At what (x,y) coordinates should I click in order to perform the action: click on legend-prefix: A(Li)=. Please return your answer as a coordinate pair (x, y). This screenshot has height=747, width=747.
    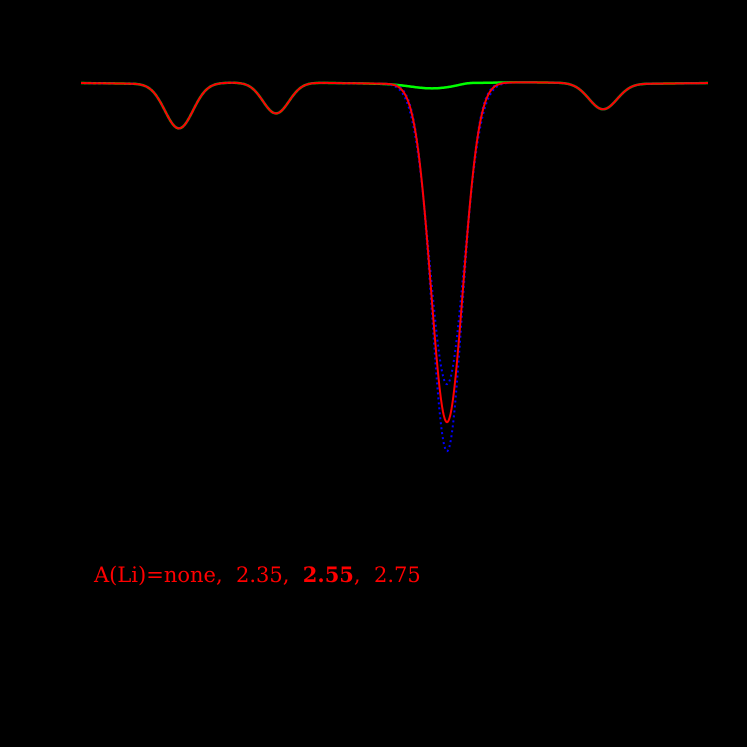
    Looking at the image, I should click on (129, 575).